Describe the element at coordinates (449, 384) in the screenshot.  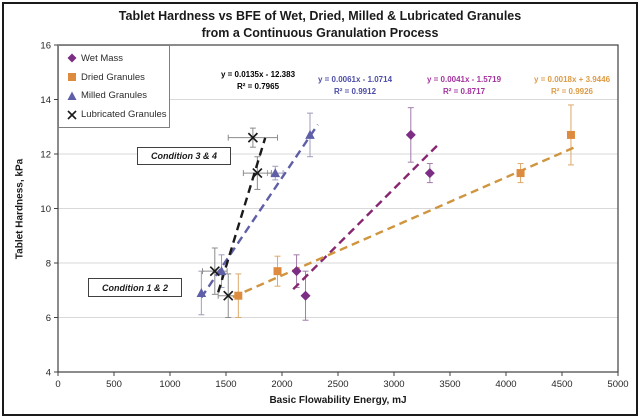
I see `x-tick-label: 3500` at that location.